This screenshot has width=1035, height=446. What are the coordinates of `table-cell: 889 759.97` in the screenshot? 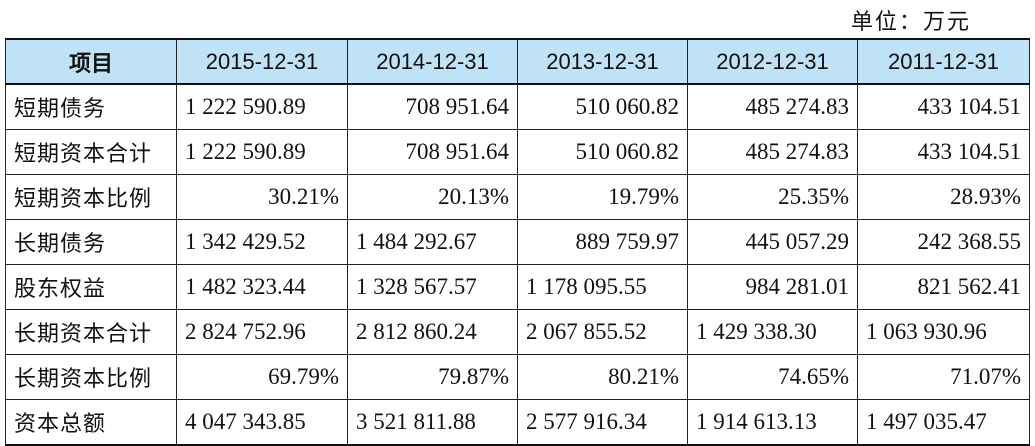 It's located at (602, 242).